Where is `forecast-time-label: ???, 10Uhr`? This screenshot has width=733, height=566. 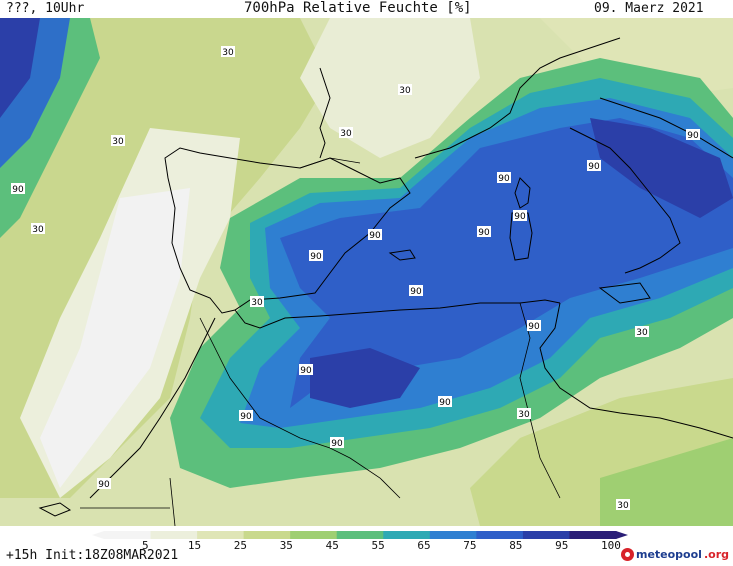
forecast-time-label: ???, 10Uhr is located at coordinates (45, 8).